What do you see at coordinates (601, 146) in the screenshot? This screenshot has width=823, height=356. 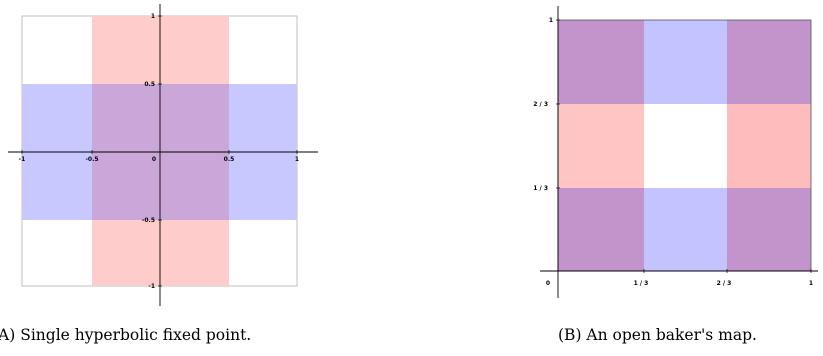 I see `right-cell-middle-left` at bounding box center [601, 146].